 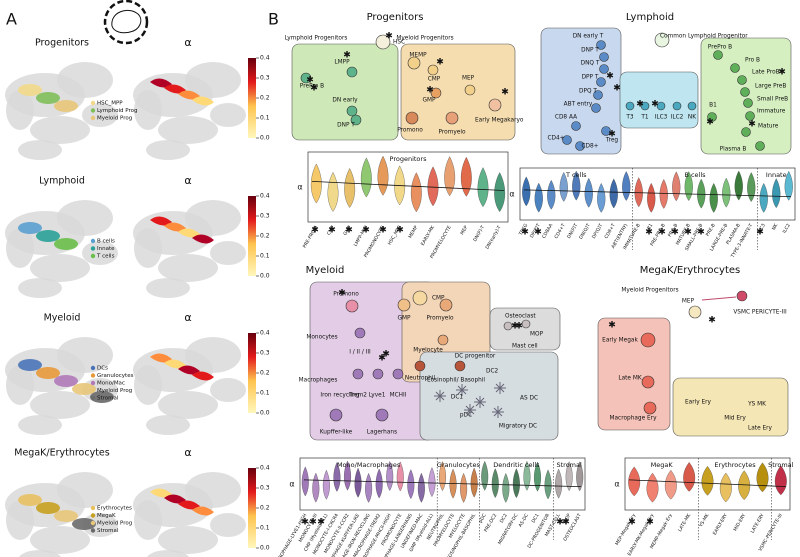 What do you see at coordinates (661, 118) in the screenshot?
I see `label: ILC3` at bounding box center [661, 118].